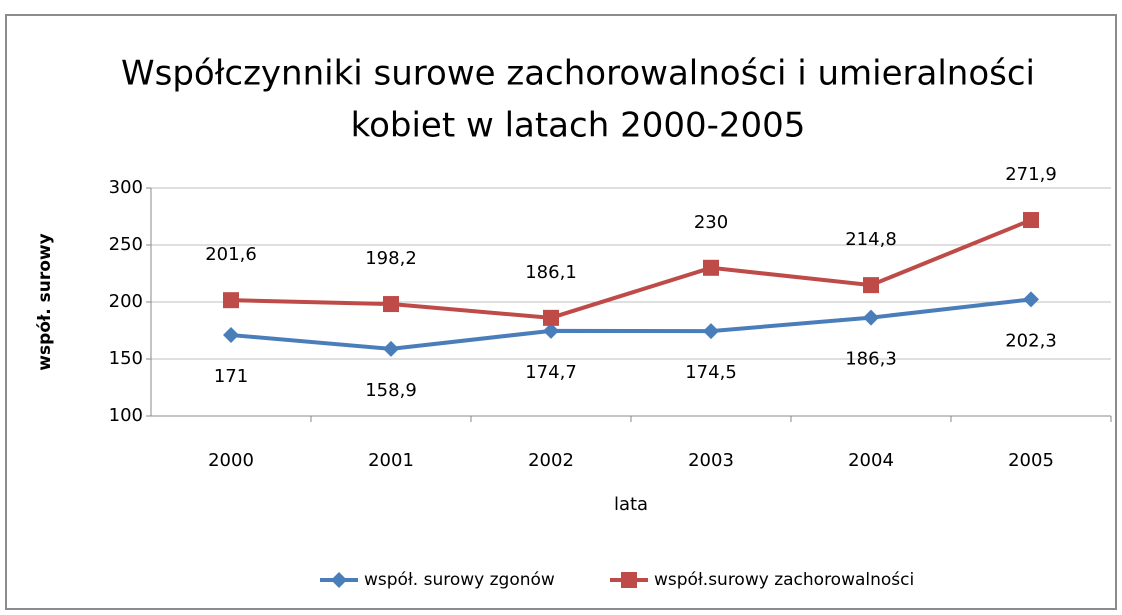 The height and width of the screenshot is (615, 1122). What do you see at coordinates (459, 580) in the screenshot?
I see `legend-label: współ. surowy zgonów` at bounding box center [459, 580].